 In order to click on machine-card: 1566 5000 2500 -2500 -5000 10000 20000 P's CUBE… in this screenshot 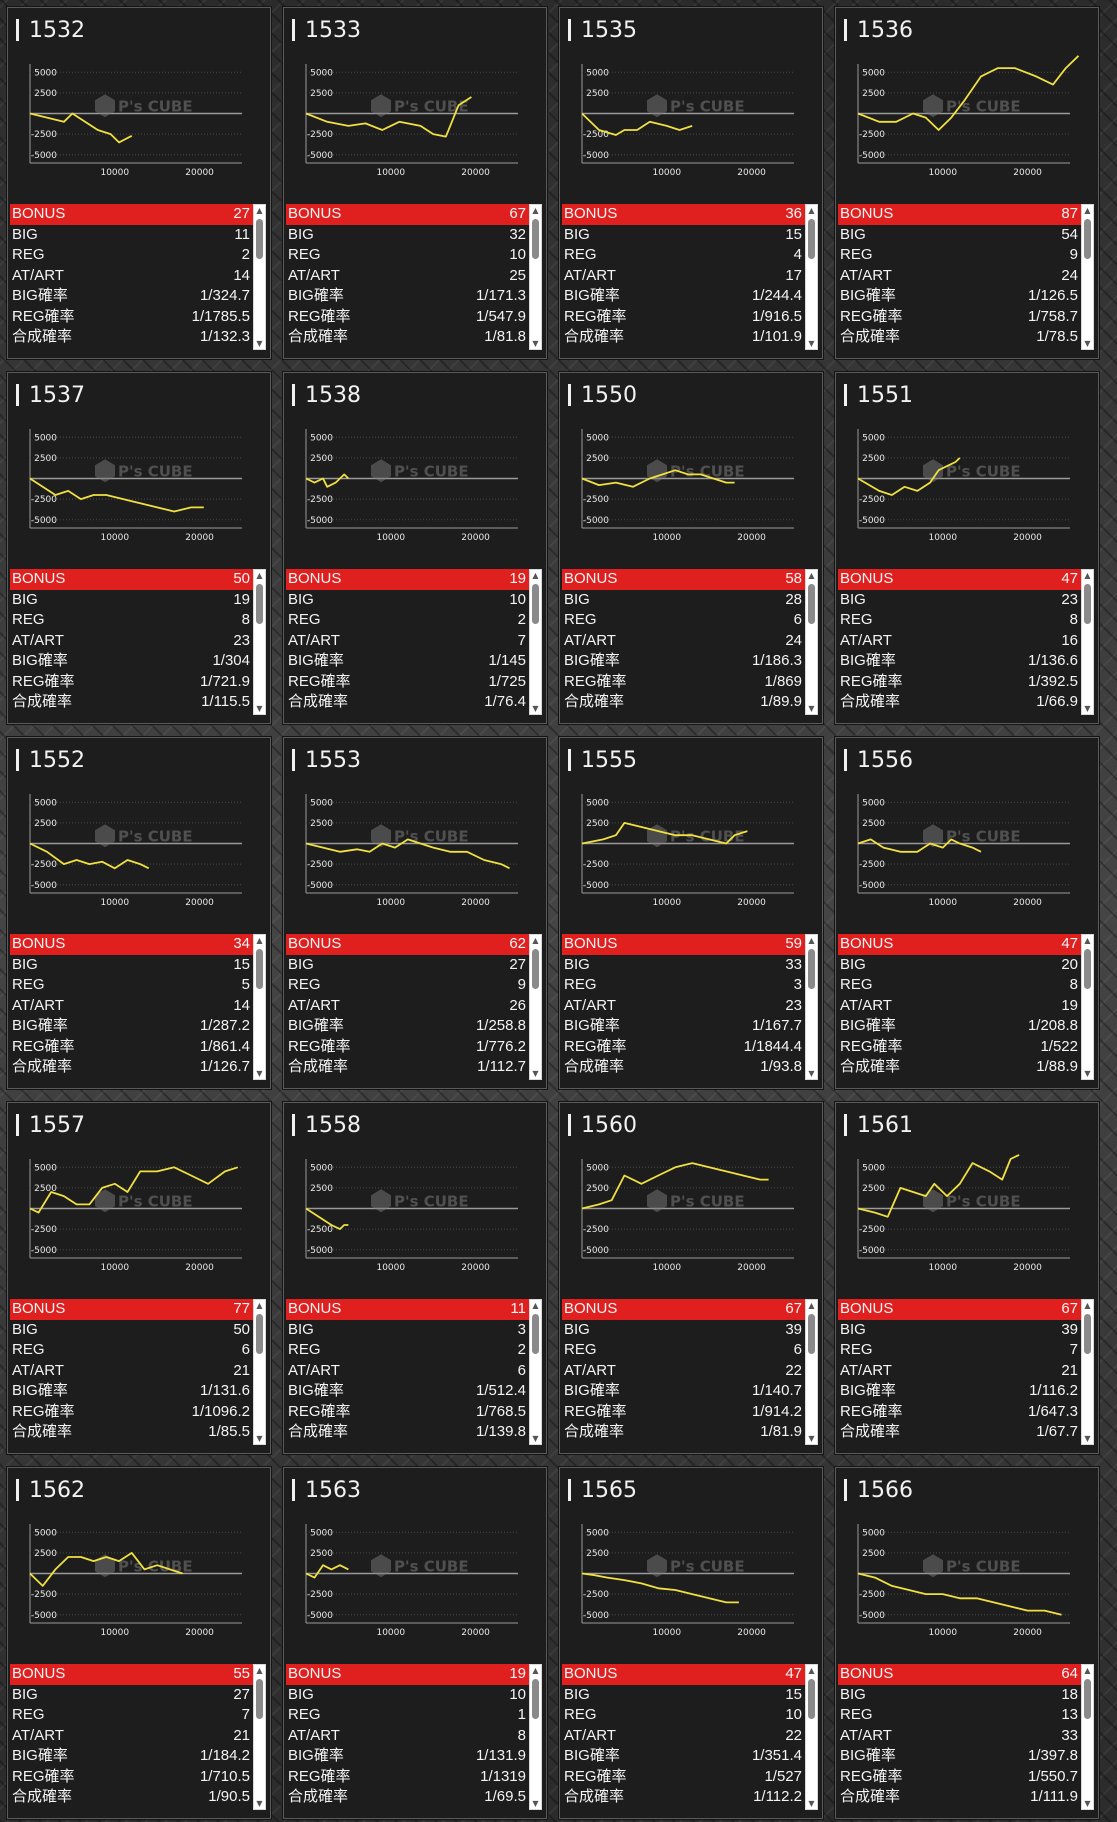, I will do `click(967, 1643)`.